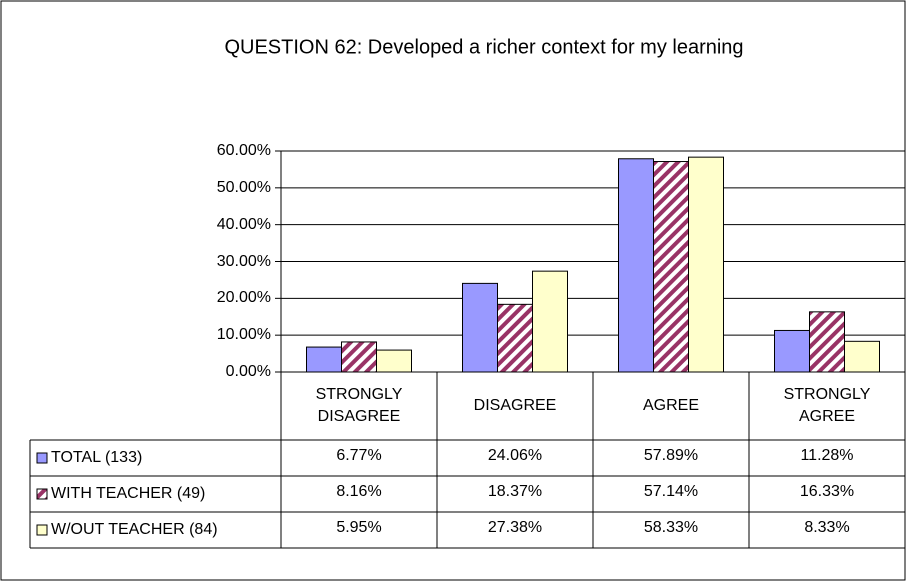 Image resolution: width=907 pixels, height=582 pixels. Describe the element at coordinates (670, 405) in the screenshot. I see `x-tick-label: AGREE` at that location.